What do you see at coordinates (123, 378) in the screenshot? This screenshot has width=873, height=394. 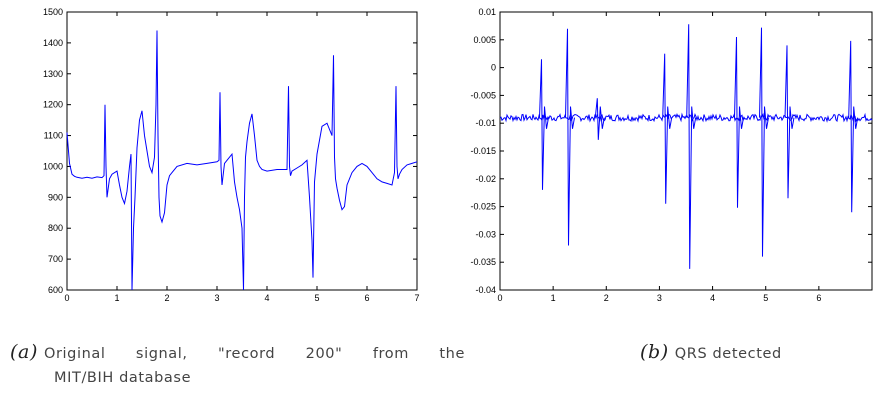 I see `caption-a-line2: MIT/BIH database` at bounding box center [123, 378].